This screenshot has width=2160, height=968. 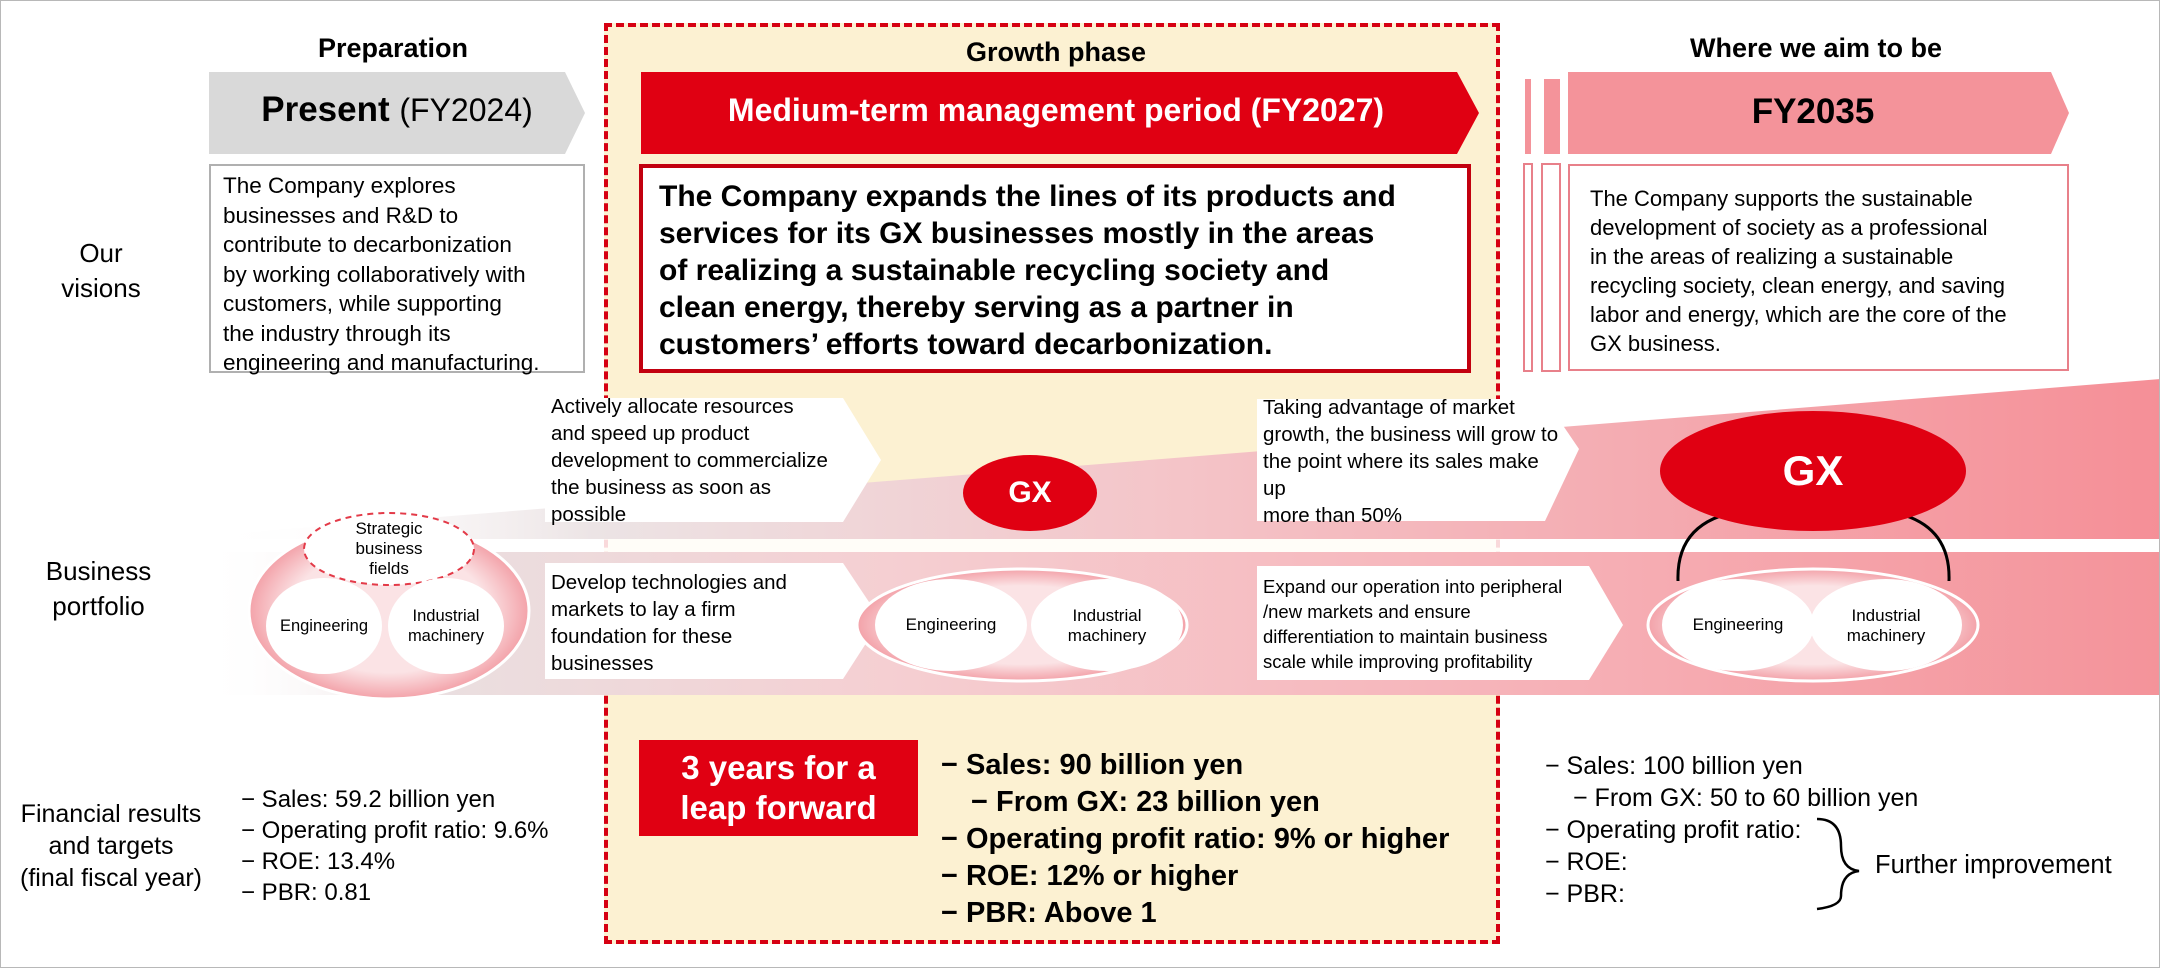 What do you see at coordinates (661, 487) in the screenshot?
I see `arrow-line: the business as soon as` at bounding box center [661, 487].